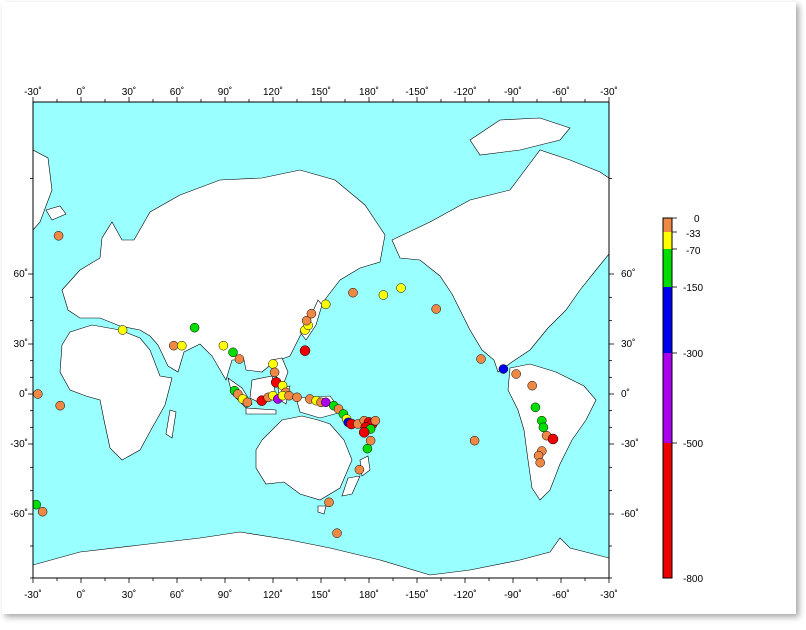 This screenshot has height=630, width=806. I want to click on bottom-lon-label: 60˚, so click(177, 595).